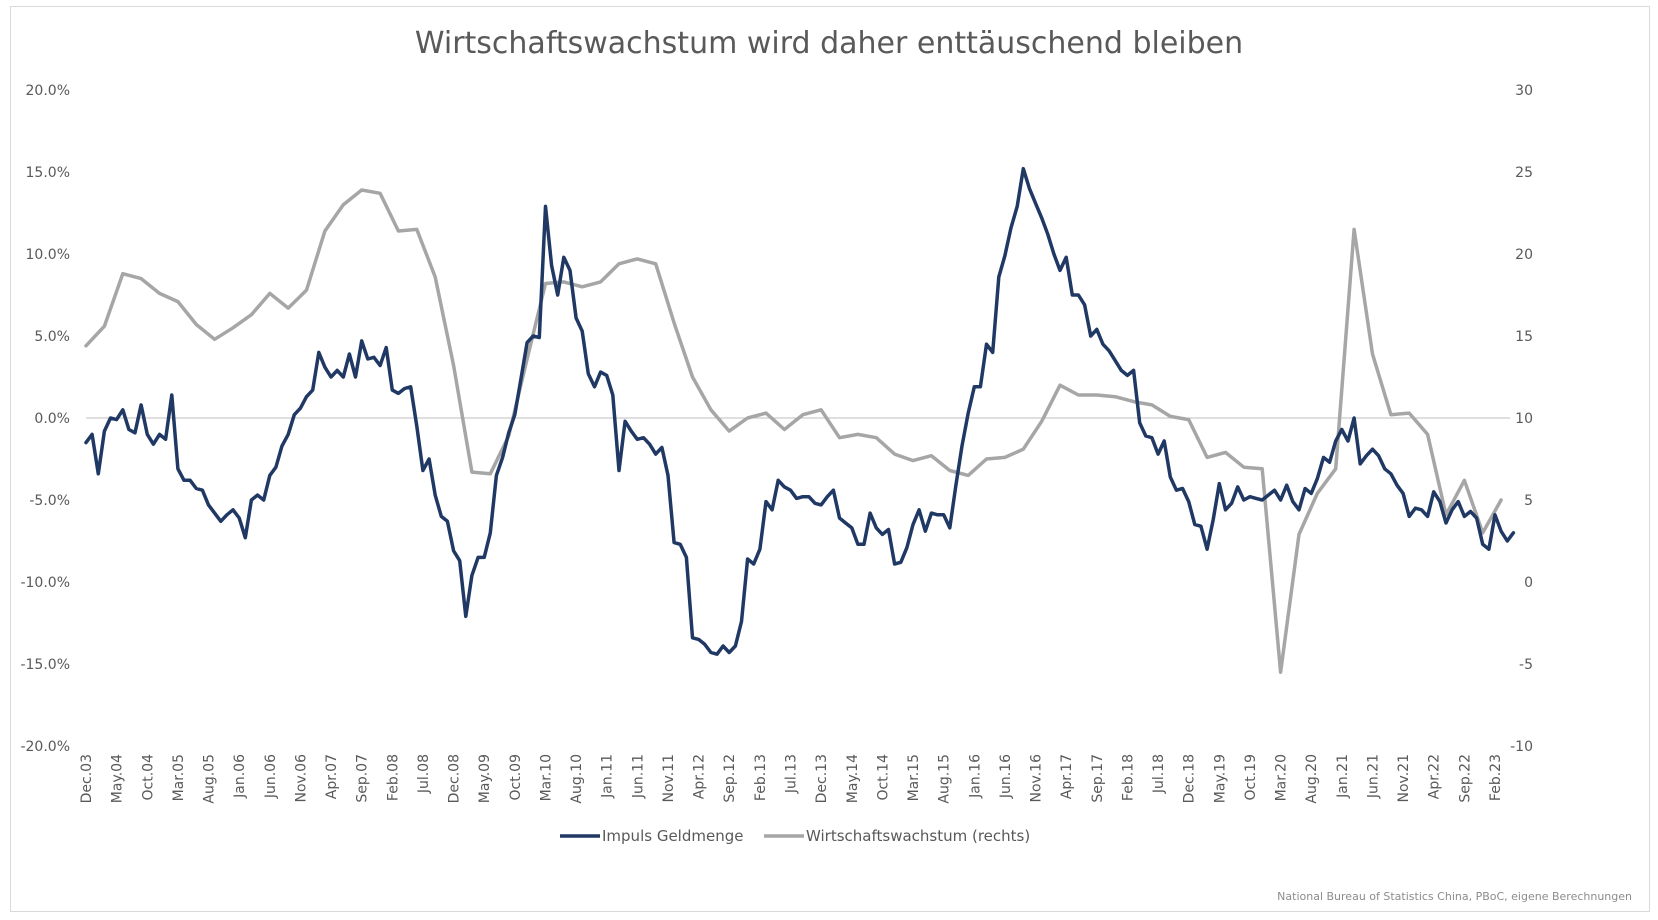 This screenshot has width=1658, height=920. I want to click on x-tick: Aug.20, so click(1312, 779).